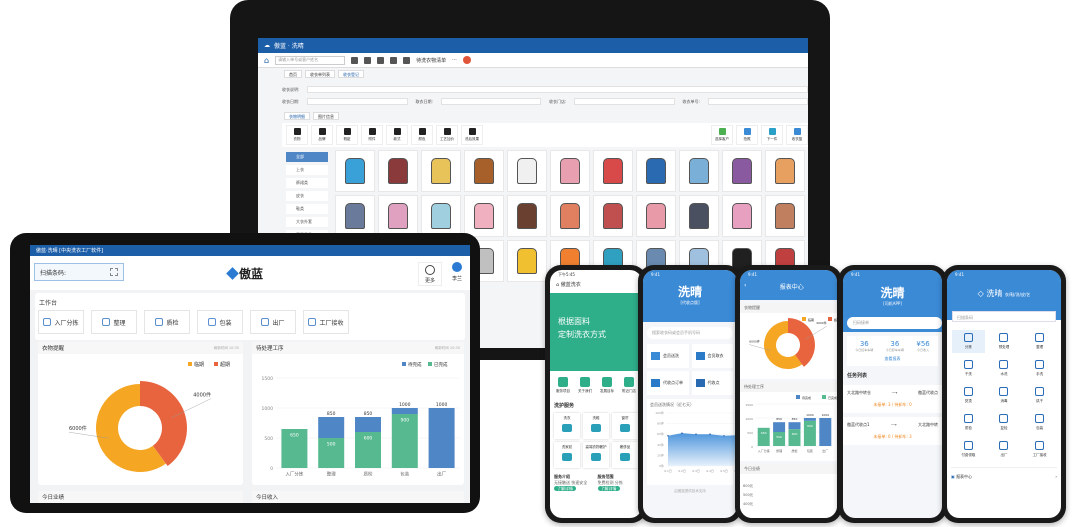  Describe the element at coordinates (1039, 341) in the screenshot. I see `function-item: 整理` at that location.